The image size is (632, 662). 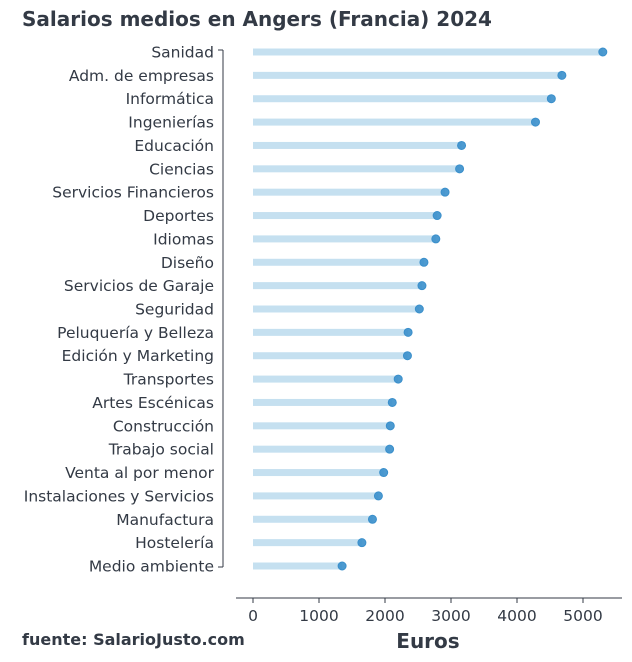 I want to click on category-label-19: Instalaciones y Servicios, so click(x=119, y=496).